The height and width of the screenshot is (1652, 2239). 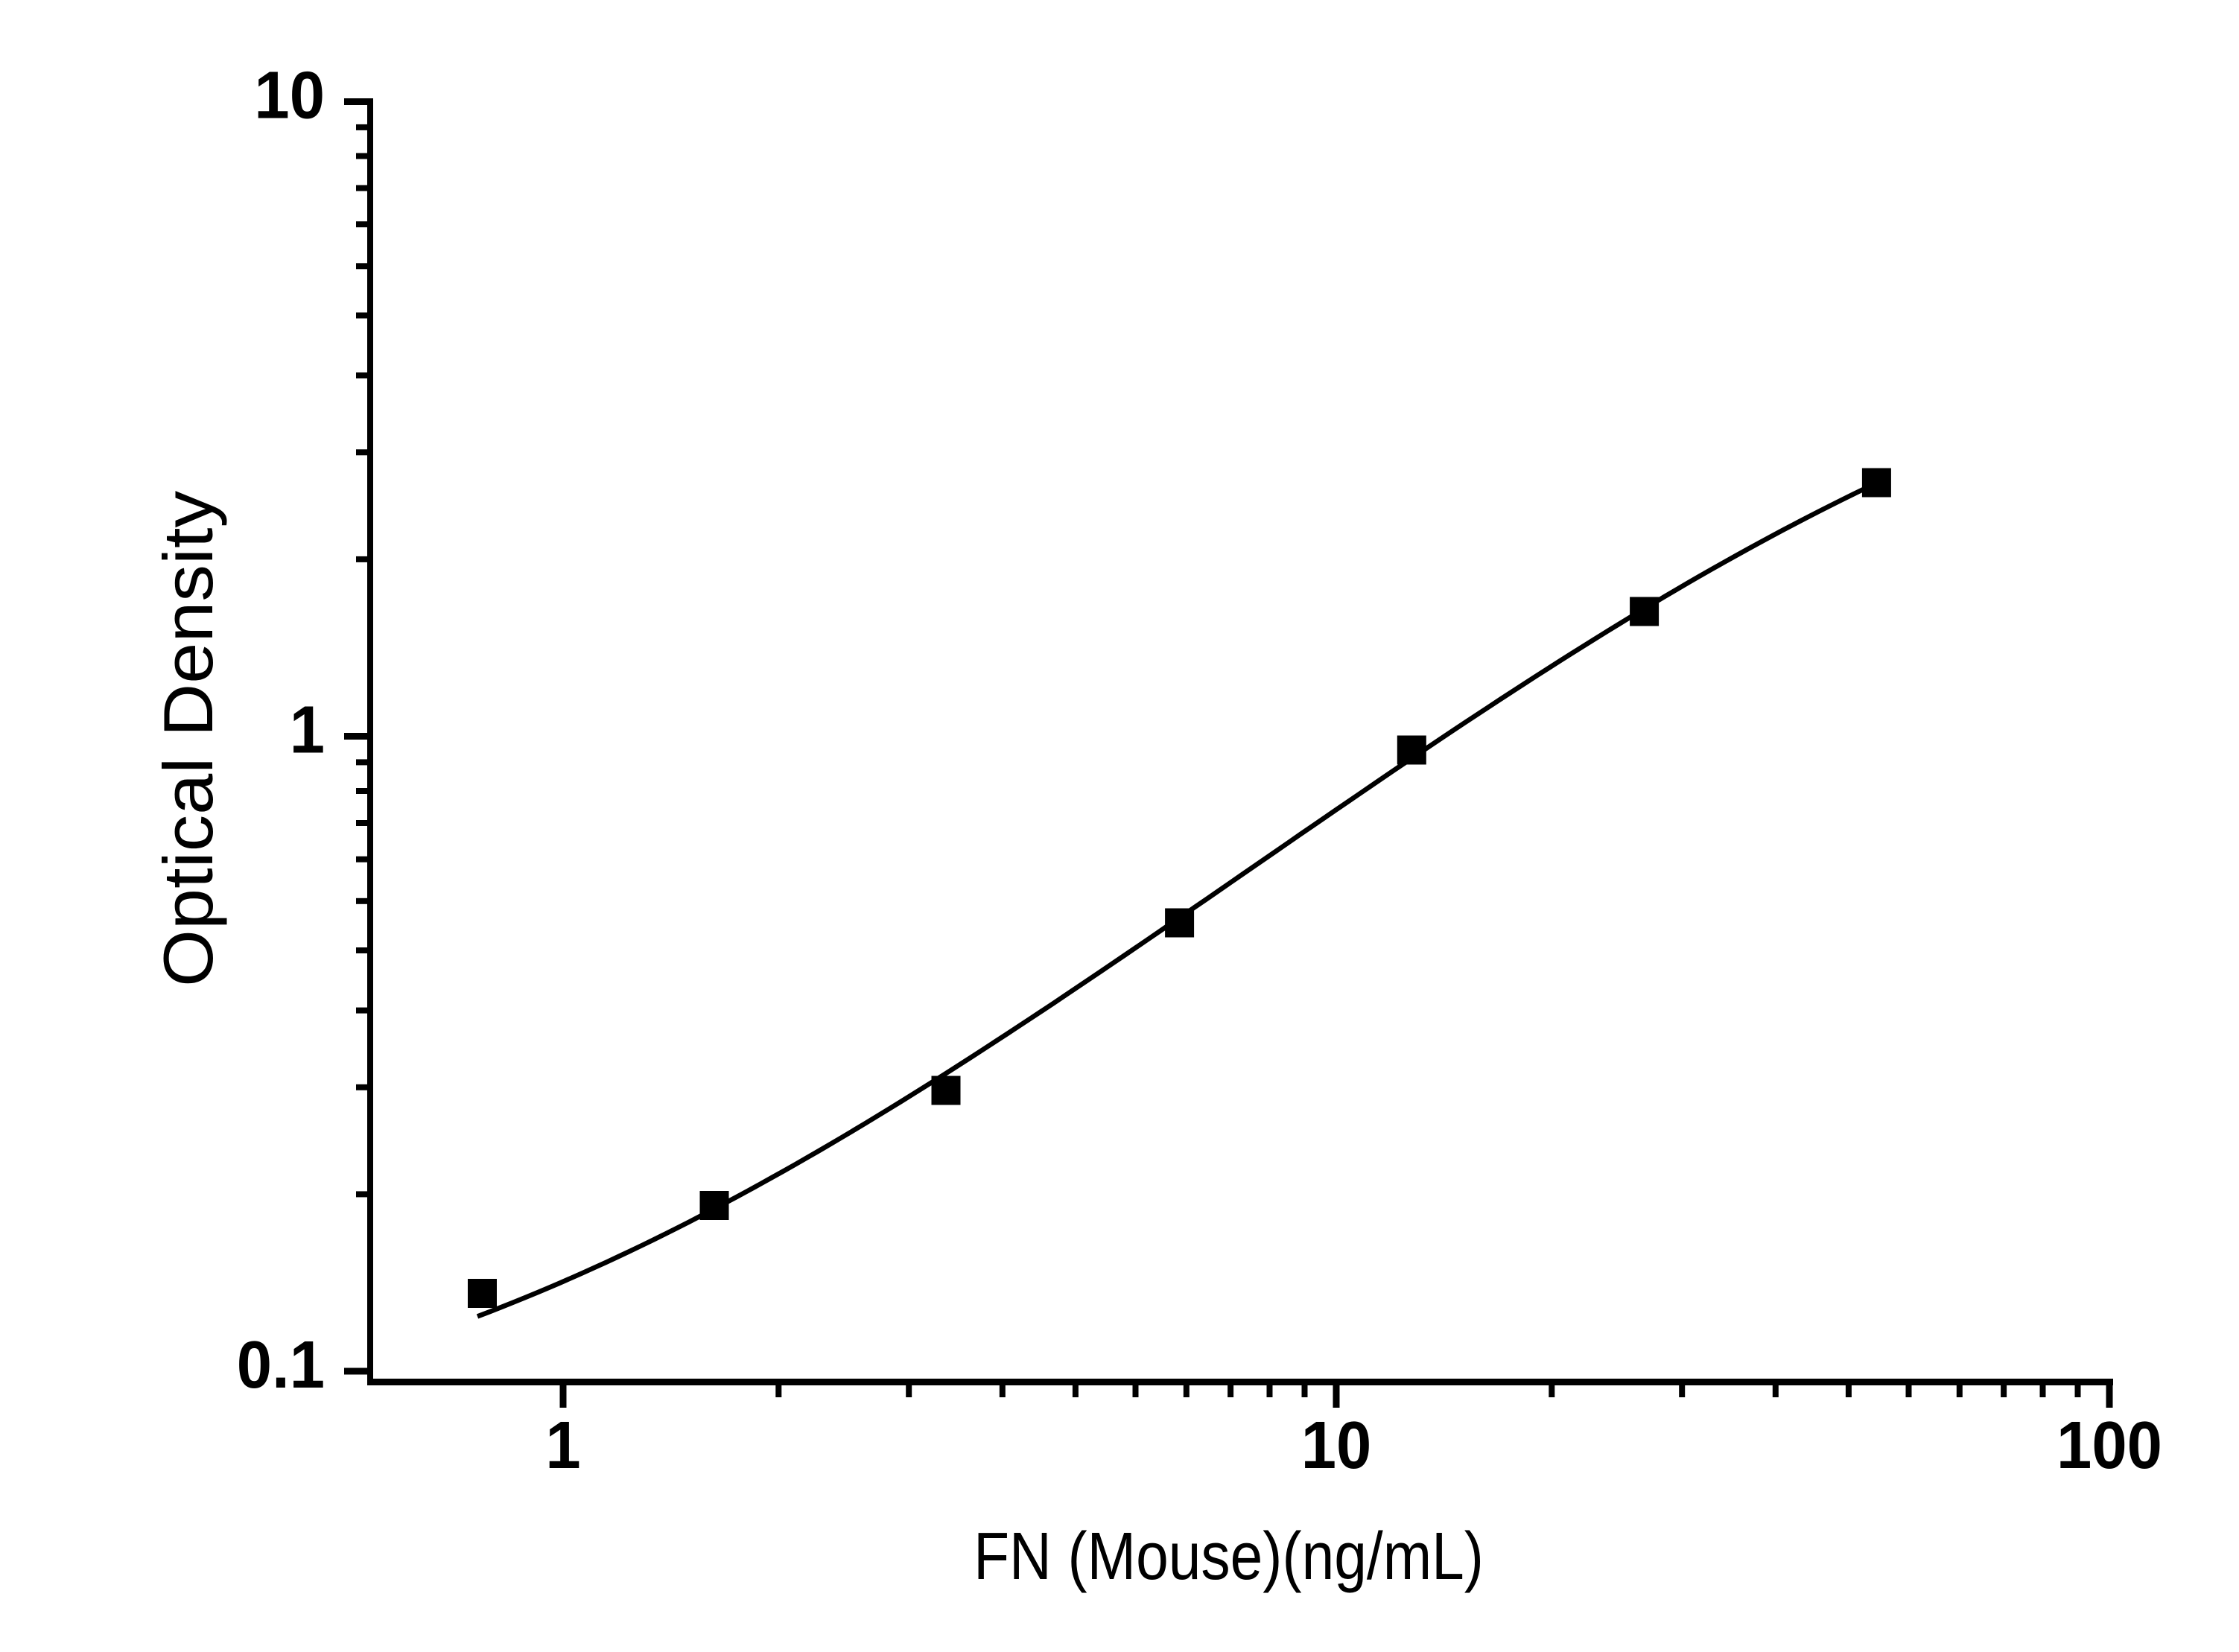 I want to click on svg-text: FN (Mouse)(ng/mL), so click(x=1229, y=1556).